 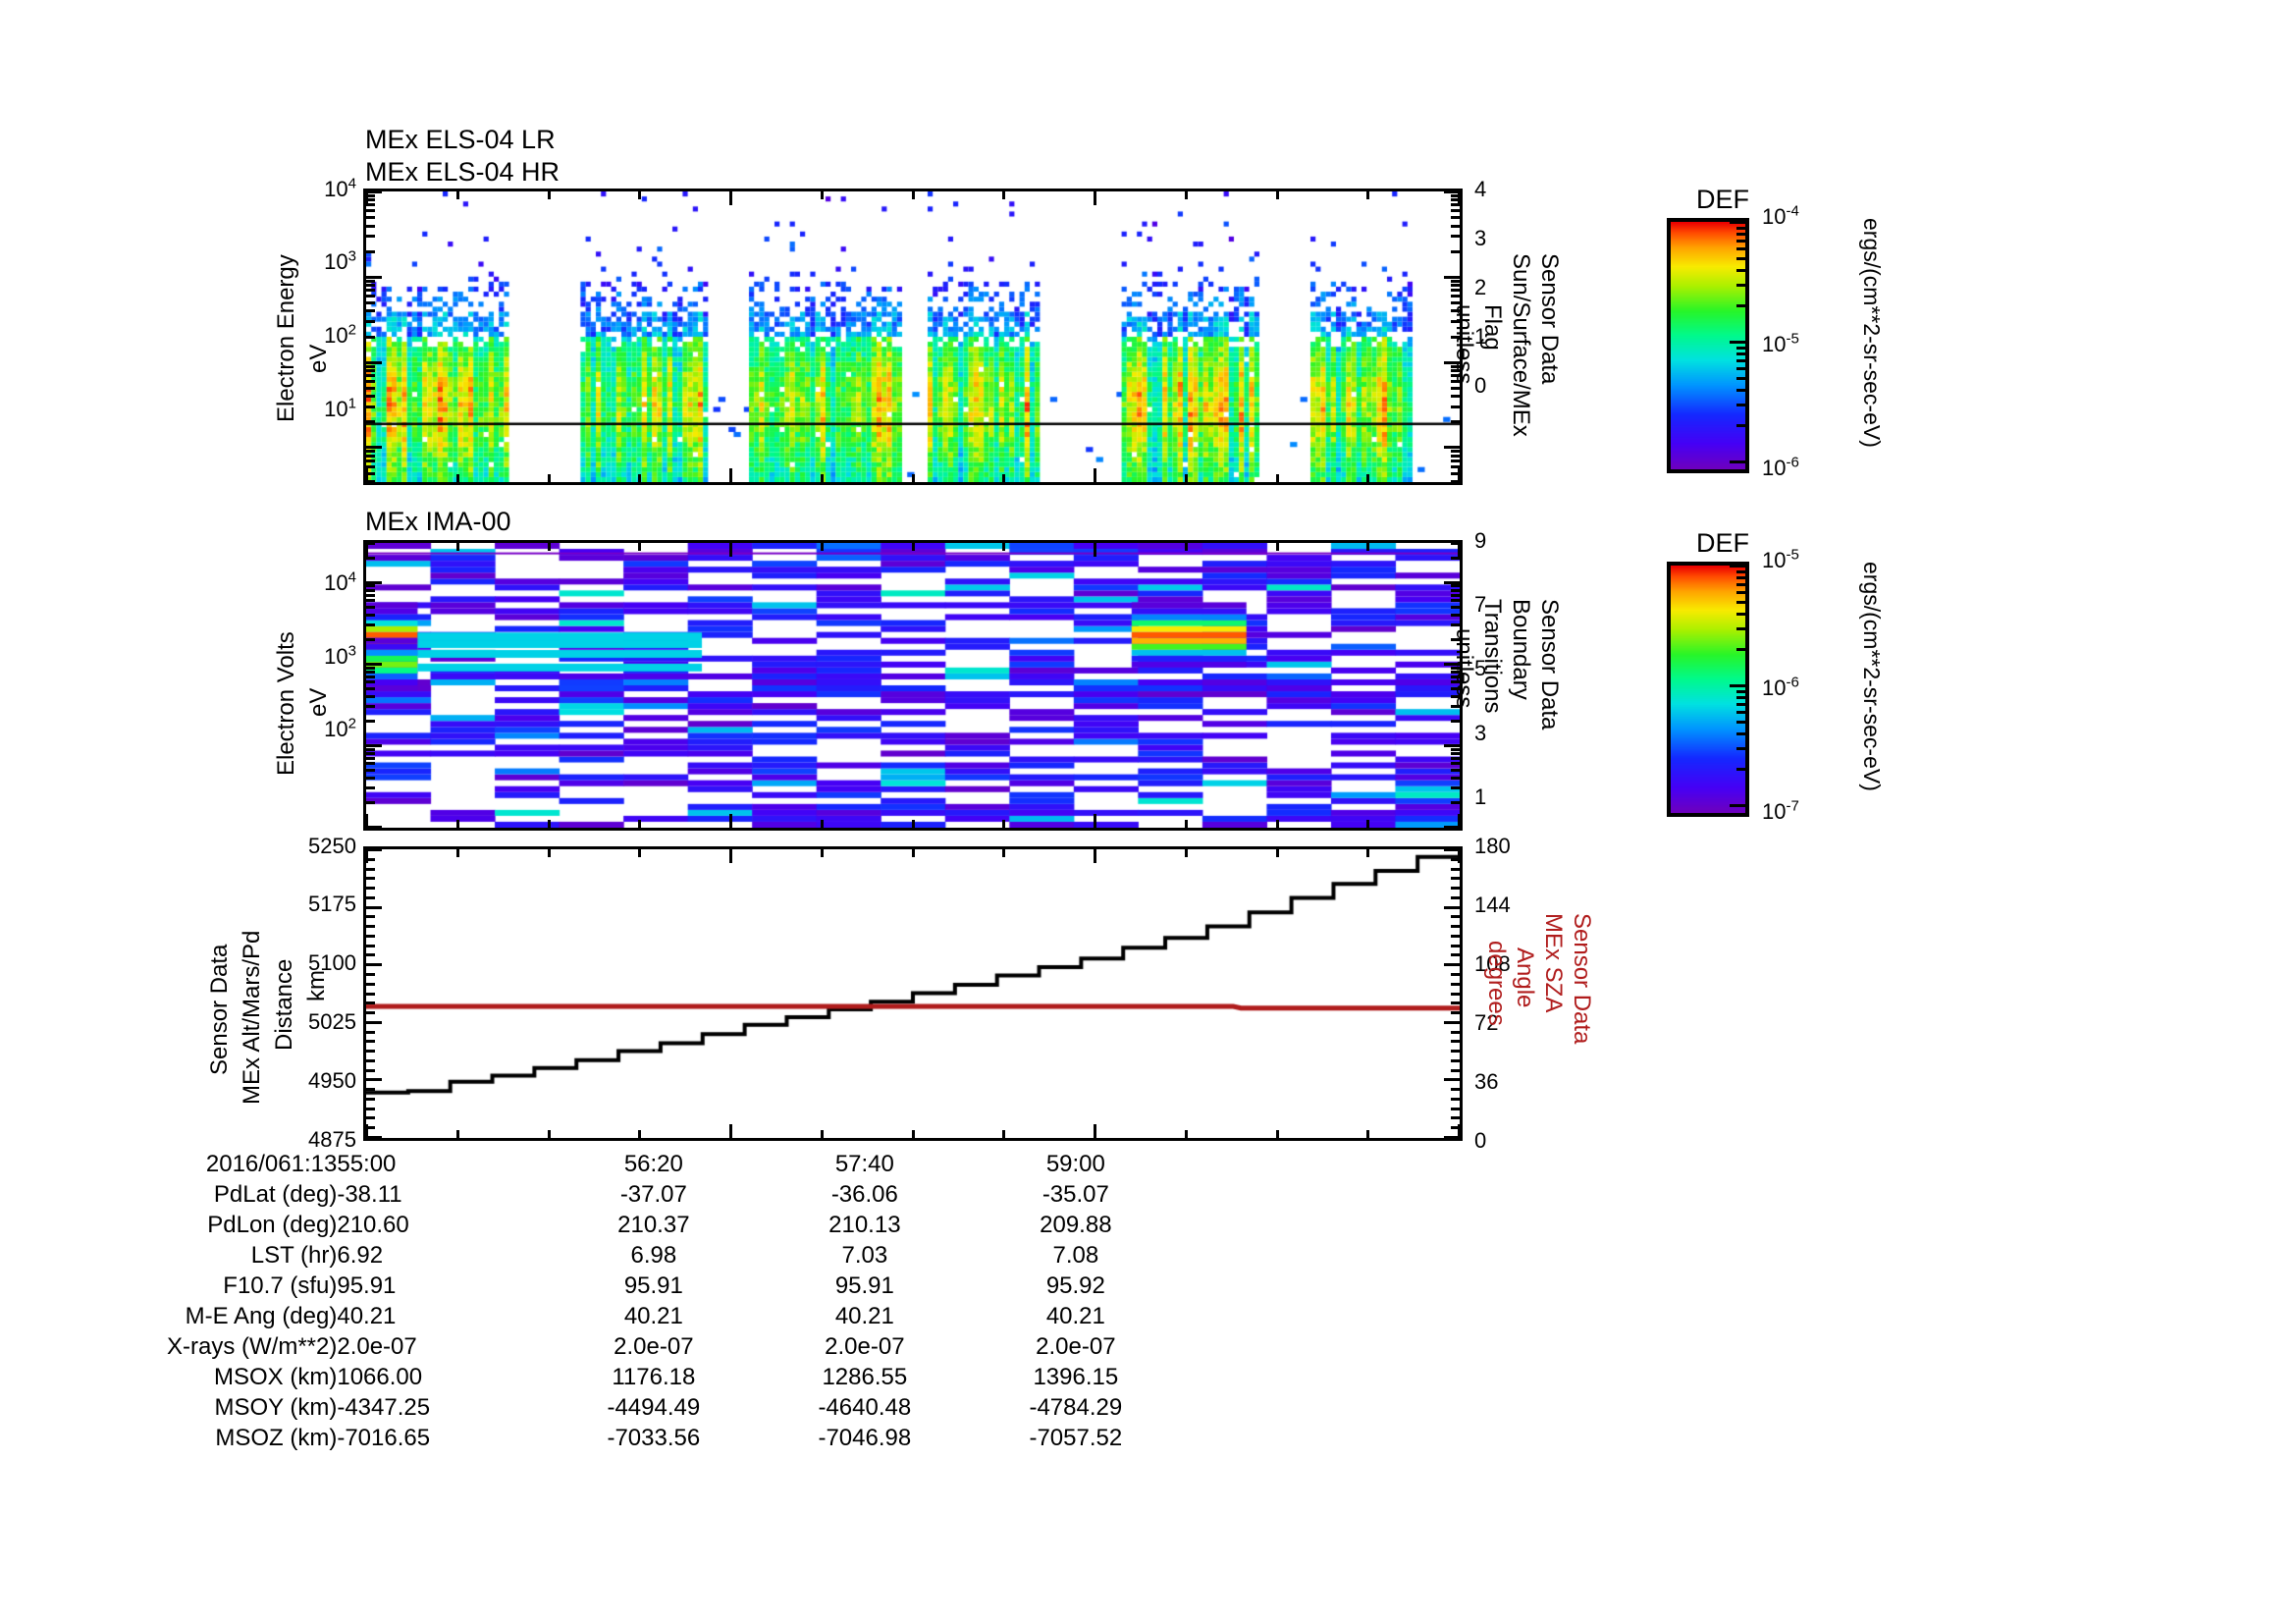 I want to click on param-value: -7046.98, so click(x=865, y=1438).